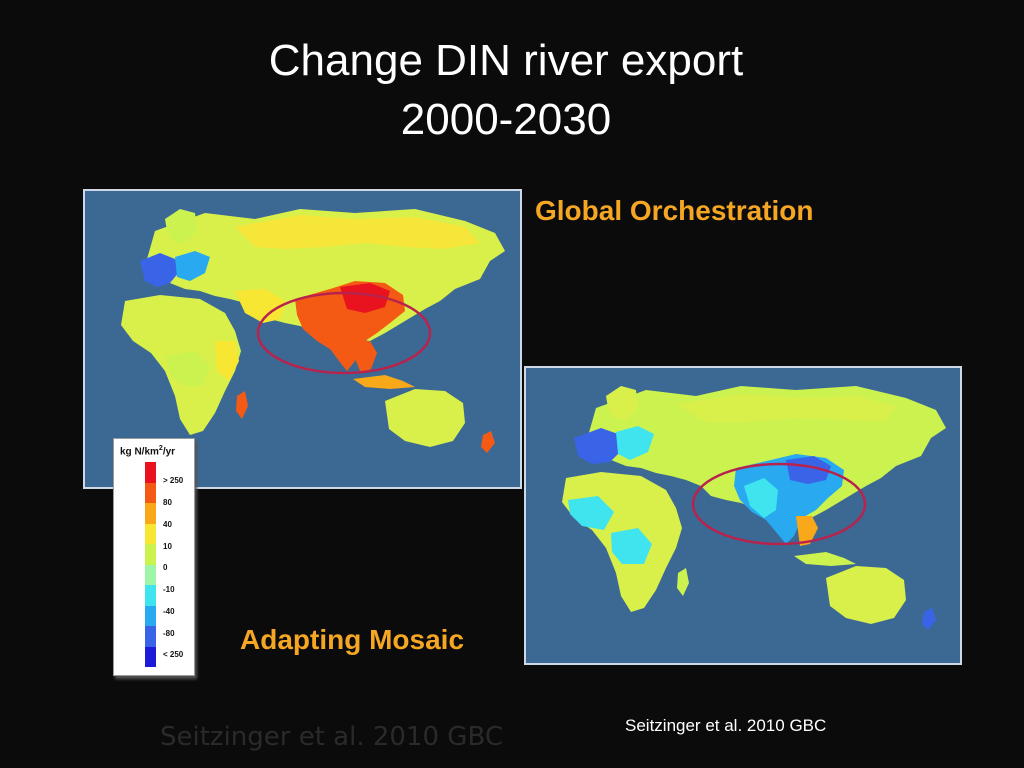 The height and width of the screenshot is (768, 1024). What do you see at coordinates (227, 361) in the screenshot?
I see `africa-east` at bounding box center [227, 361].